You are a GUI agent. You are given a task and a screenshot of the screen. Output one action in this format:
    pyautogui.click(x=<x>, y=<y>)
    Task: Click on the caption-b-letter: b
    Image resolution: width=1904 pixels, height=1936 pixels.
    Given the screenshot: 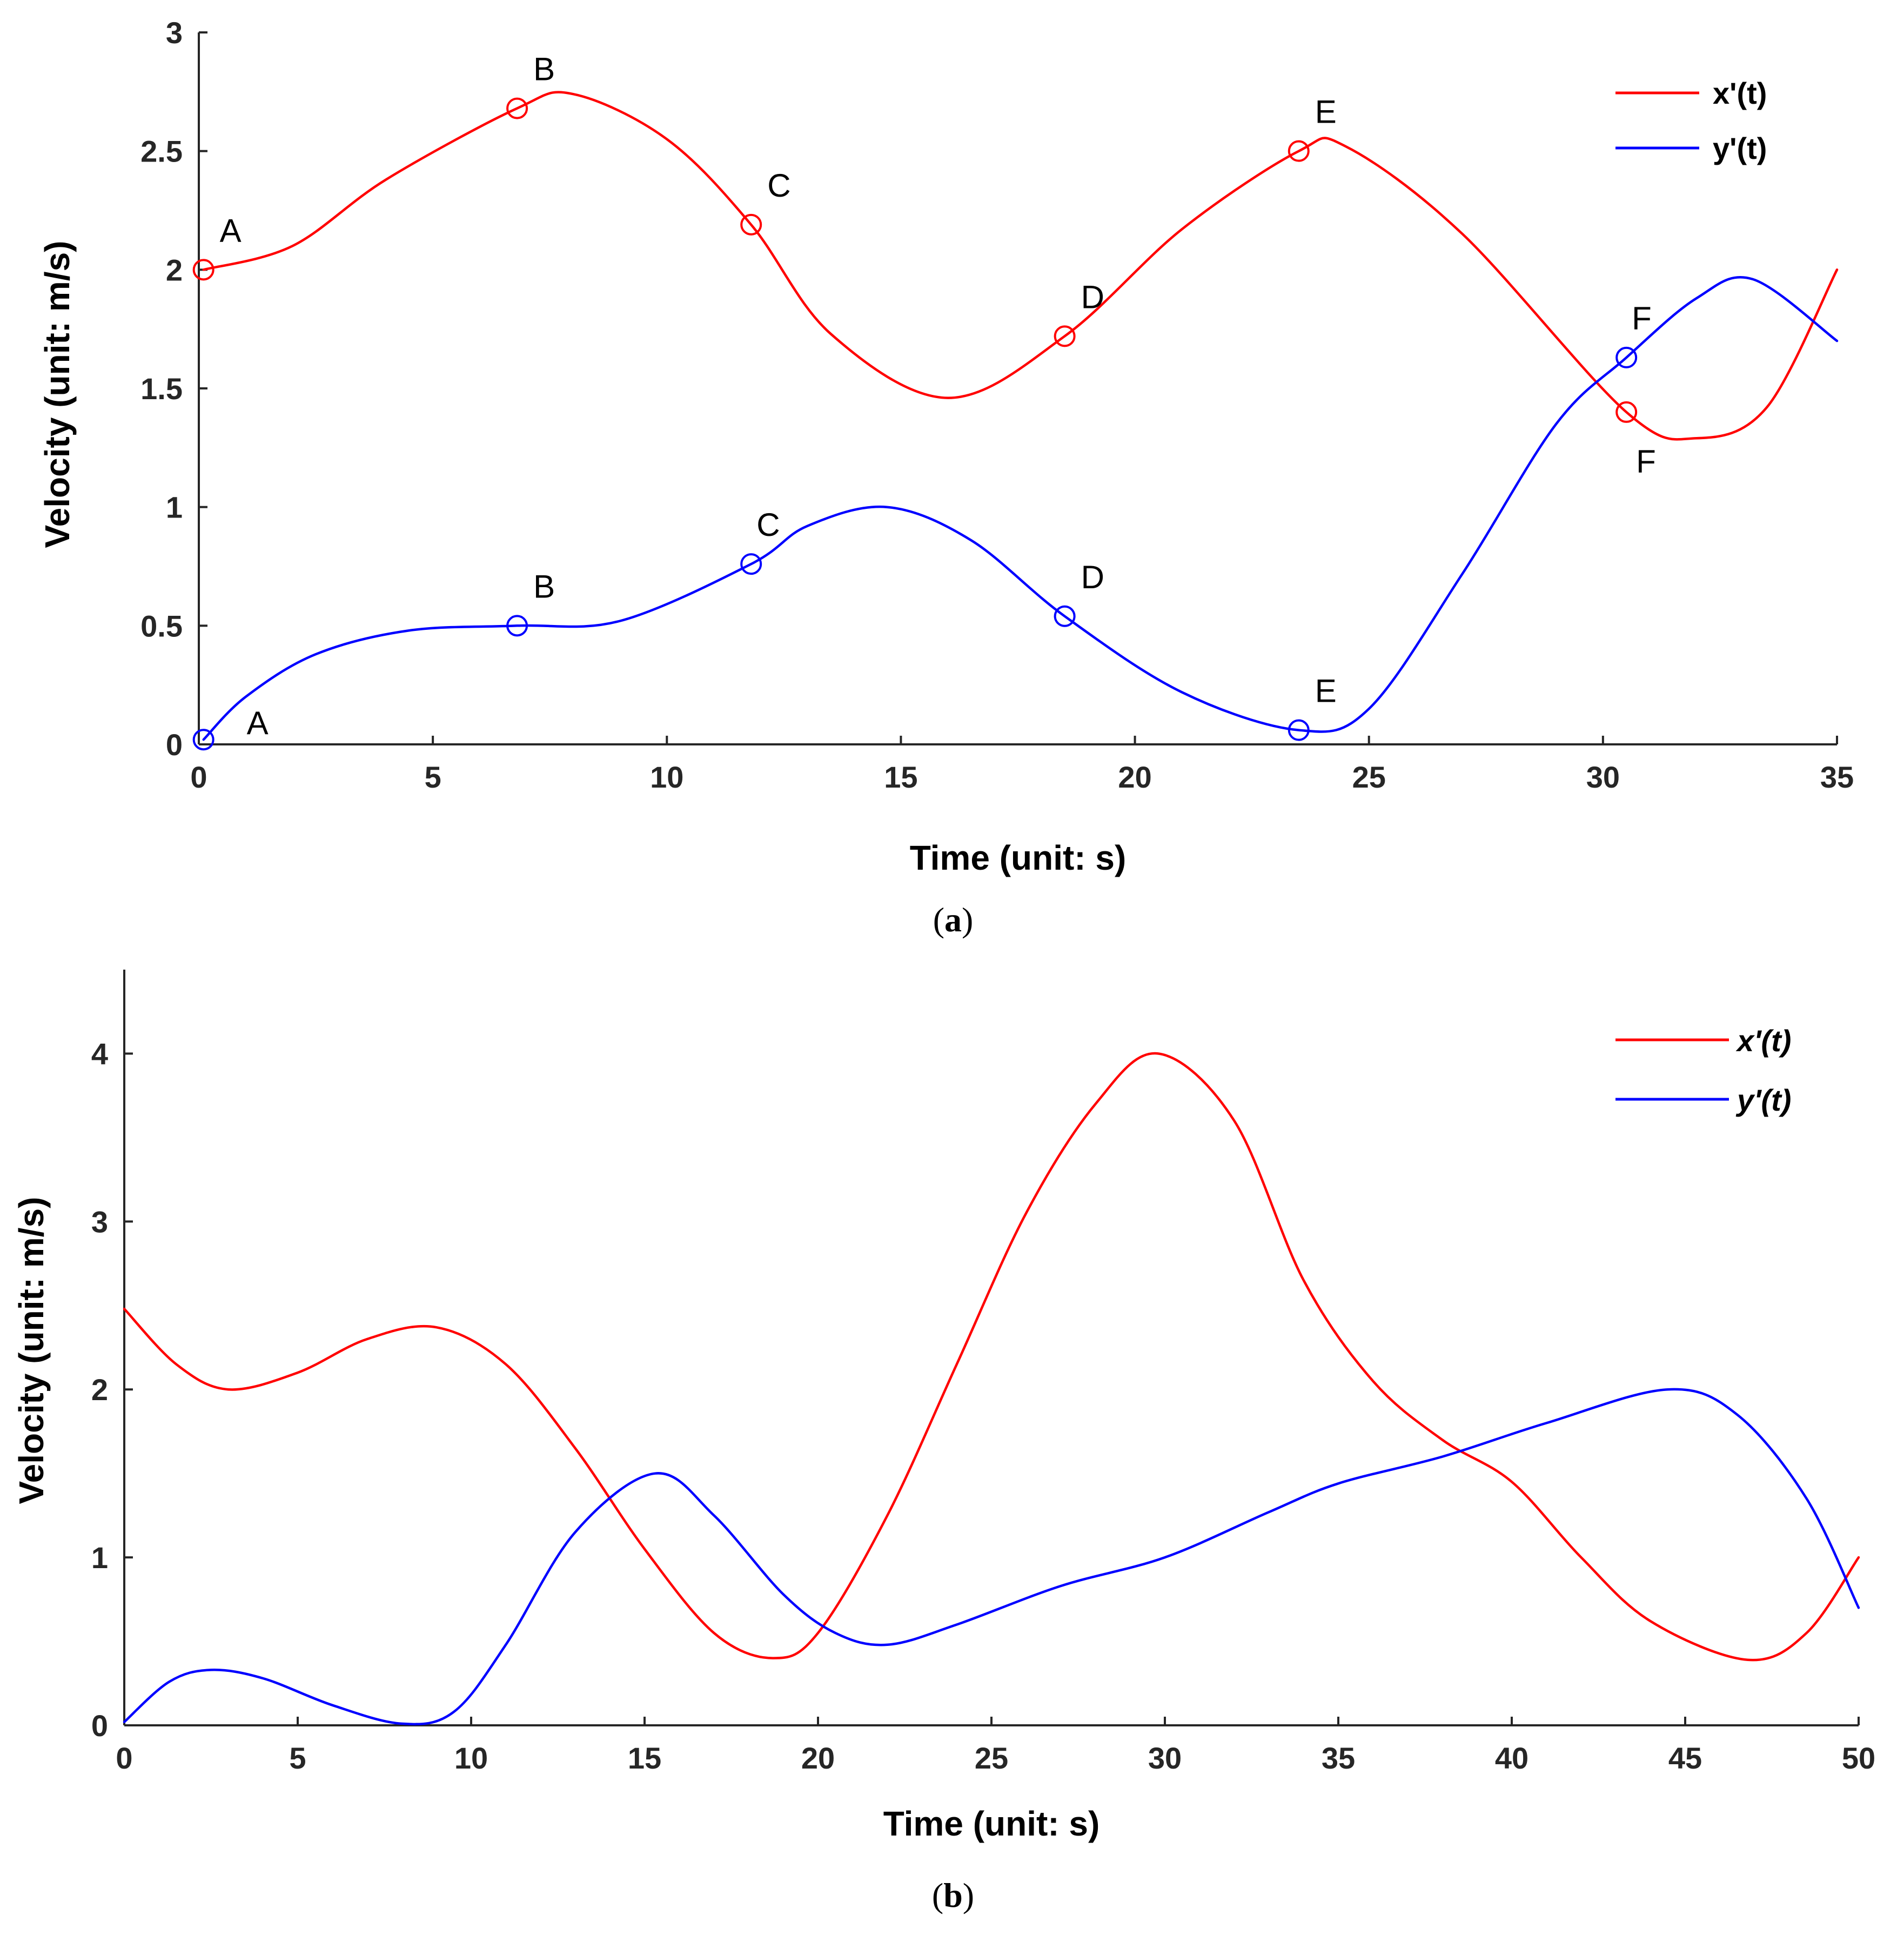 What is the action you would take?
    pyautogui.click(x=953, y=1895)
    